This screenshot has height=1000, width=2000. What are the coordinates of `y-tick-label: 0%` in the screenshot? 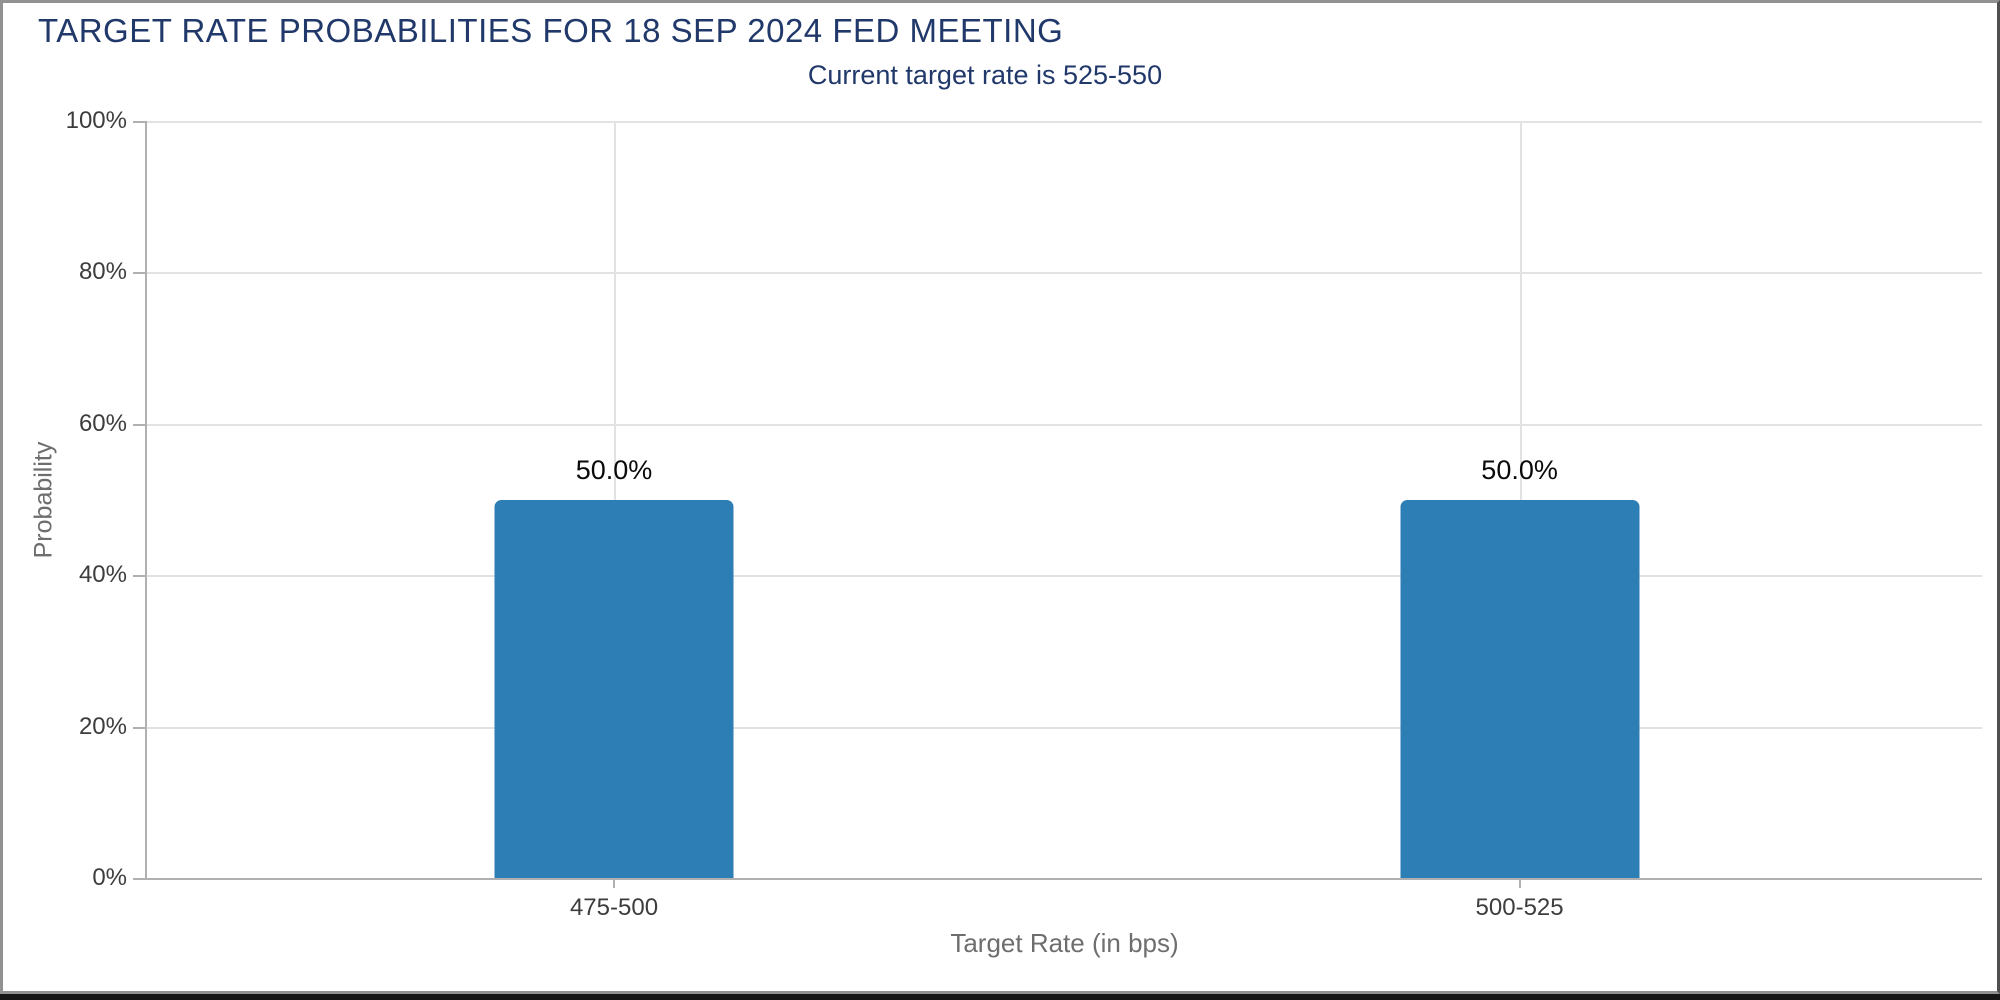 It's located at (109, 877).